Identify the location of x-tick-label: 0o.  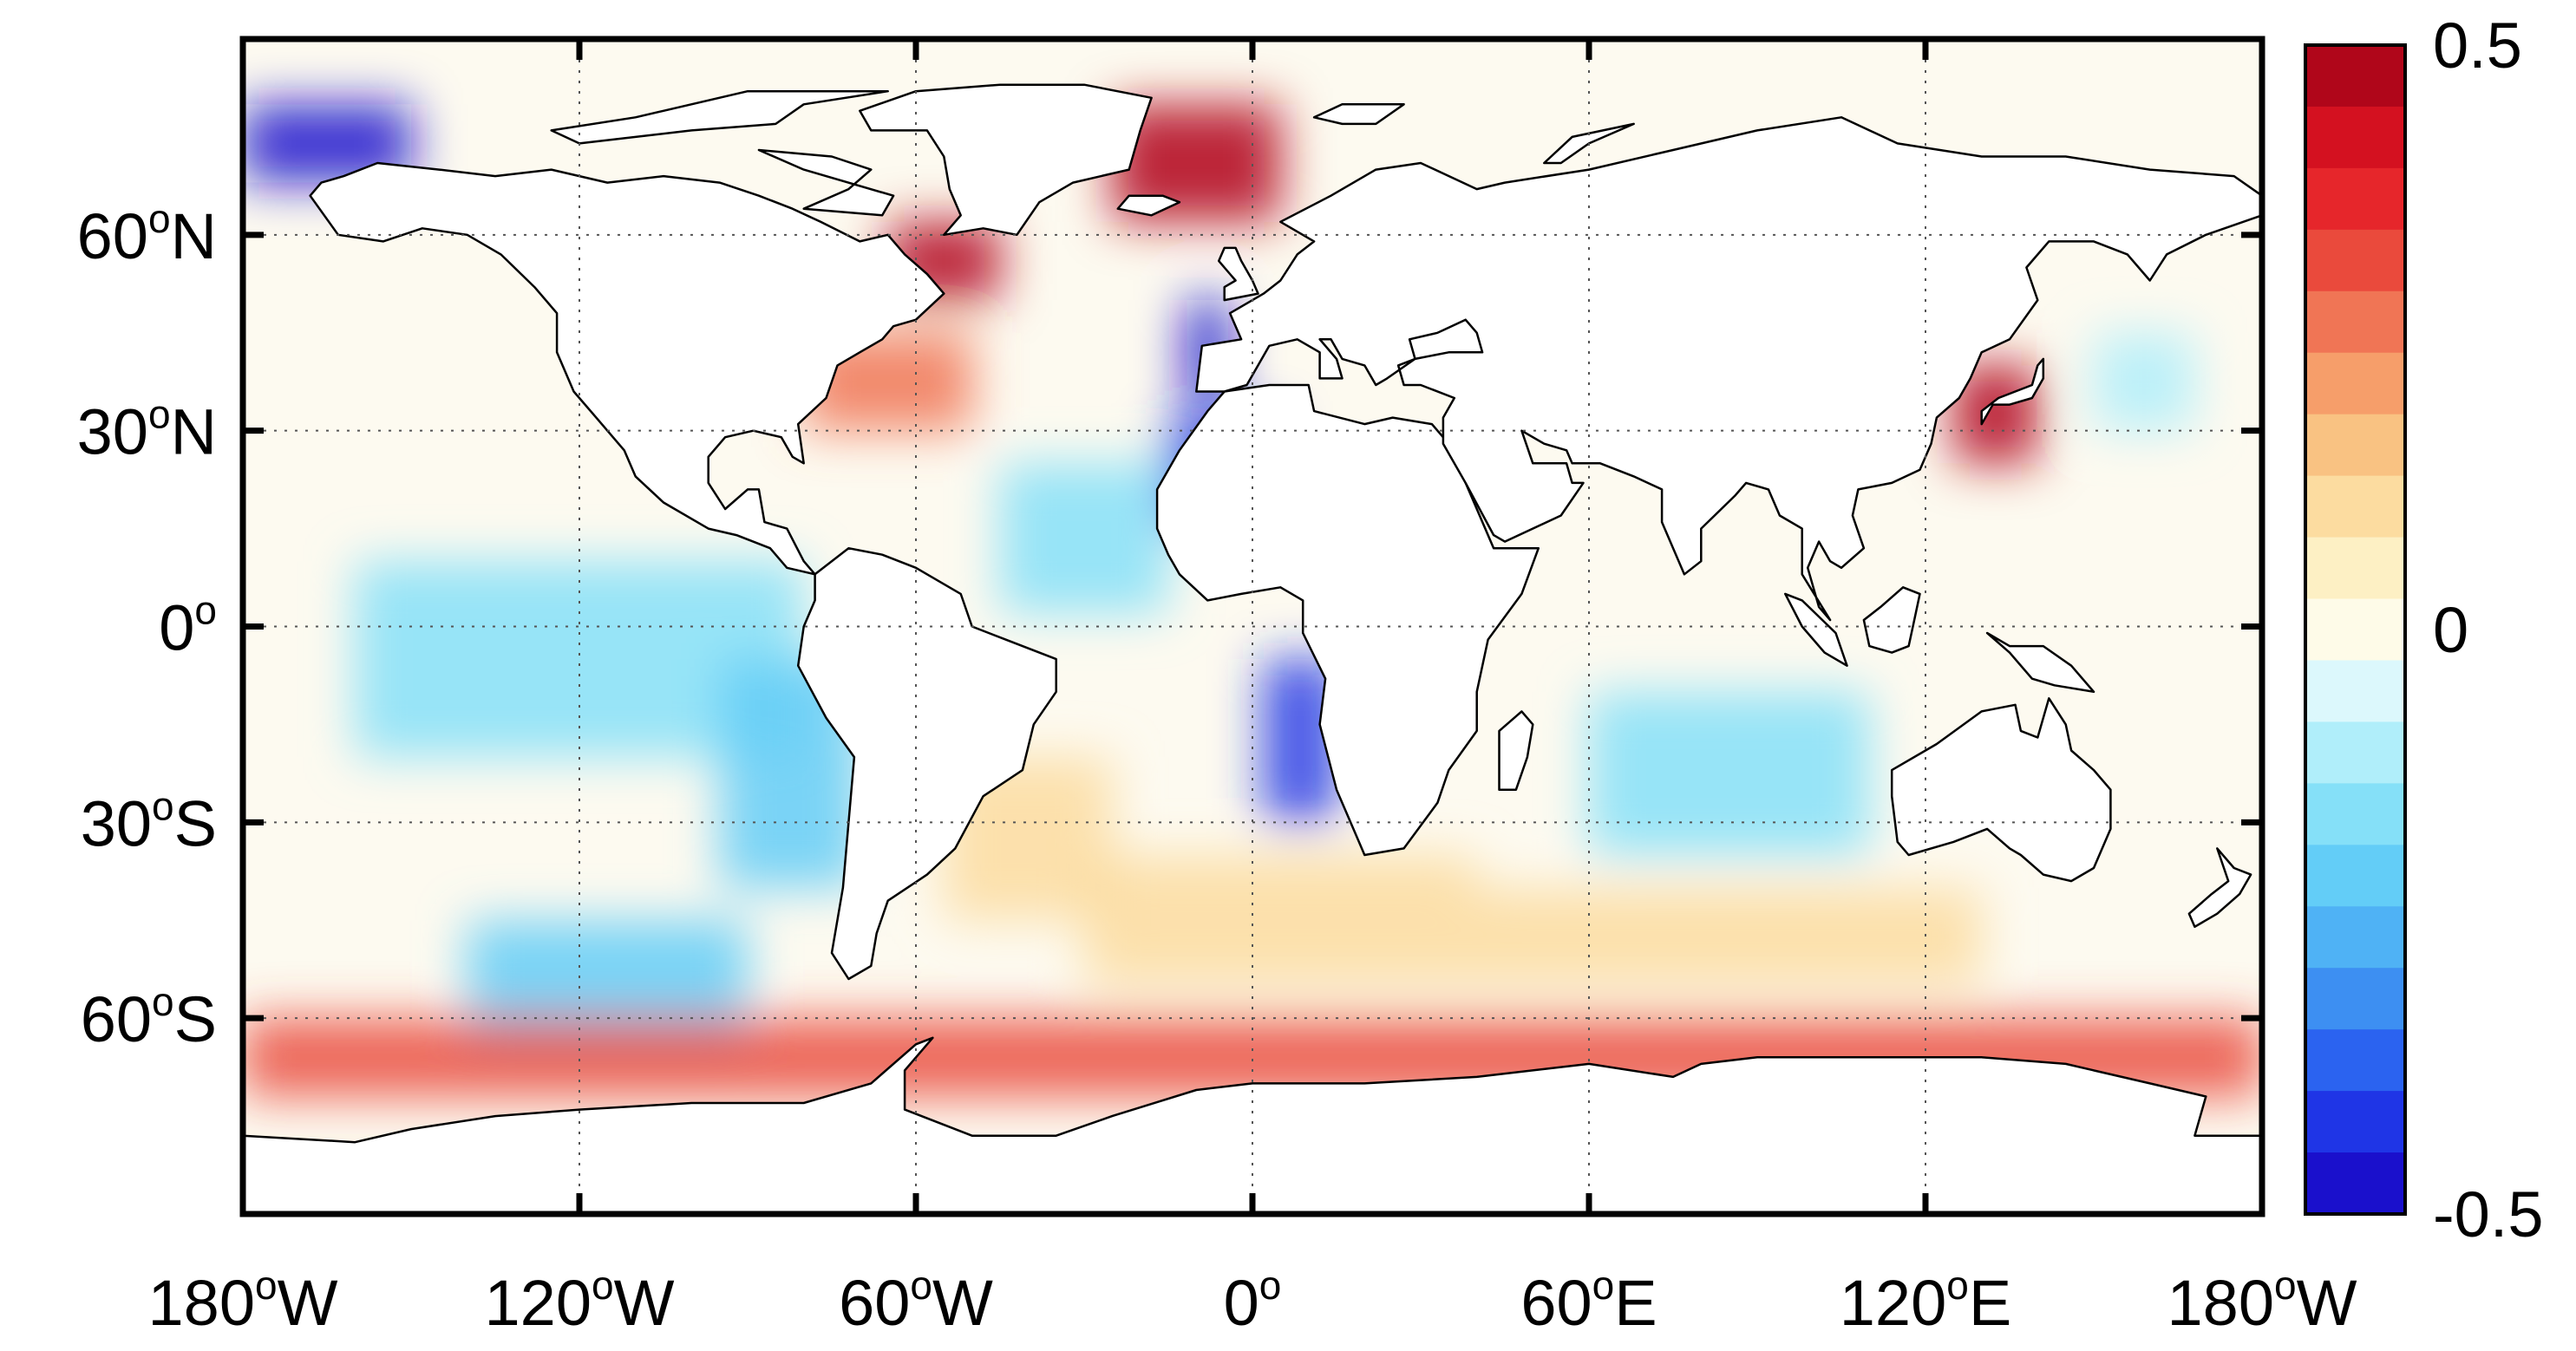
(1253, 1301).